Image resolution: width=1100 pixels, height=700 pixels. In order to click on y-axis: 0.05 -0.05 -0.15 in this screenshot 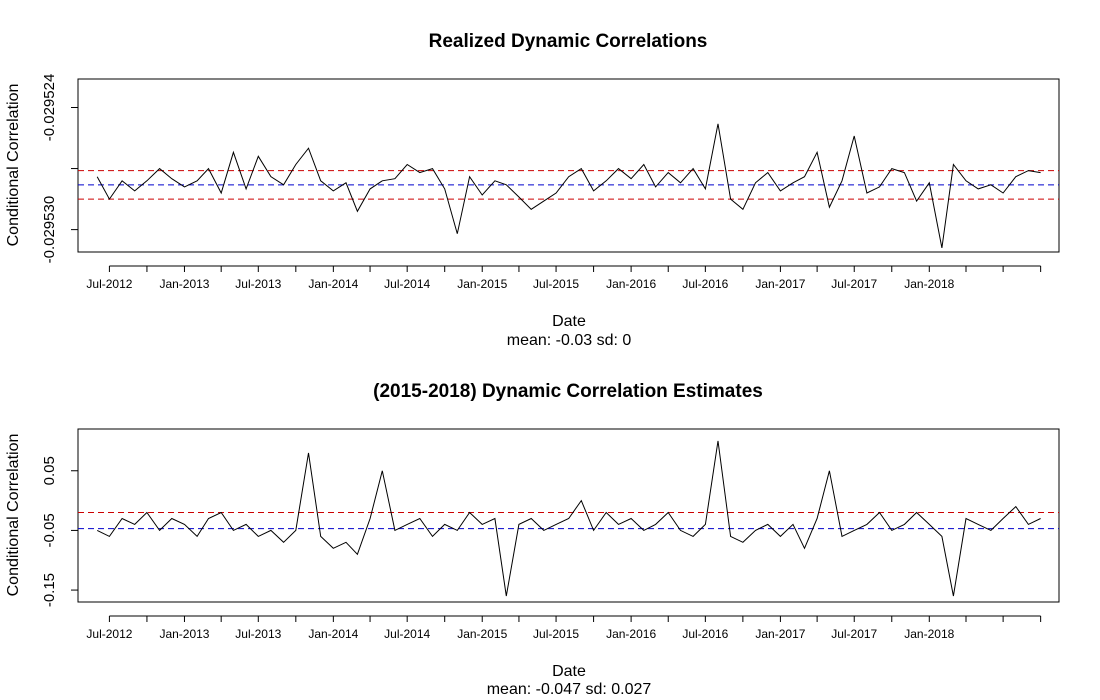, I will do `click(59, 531)`.